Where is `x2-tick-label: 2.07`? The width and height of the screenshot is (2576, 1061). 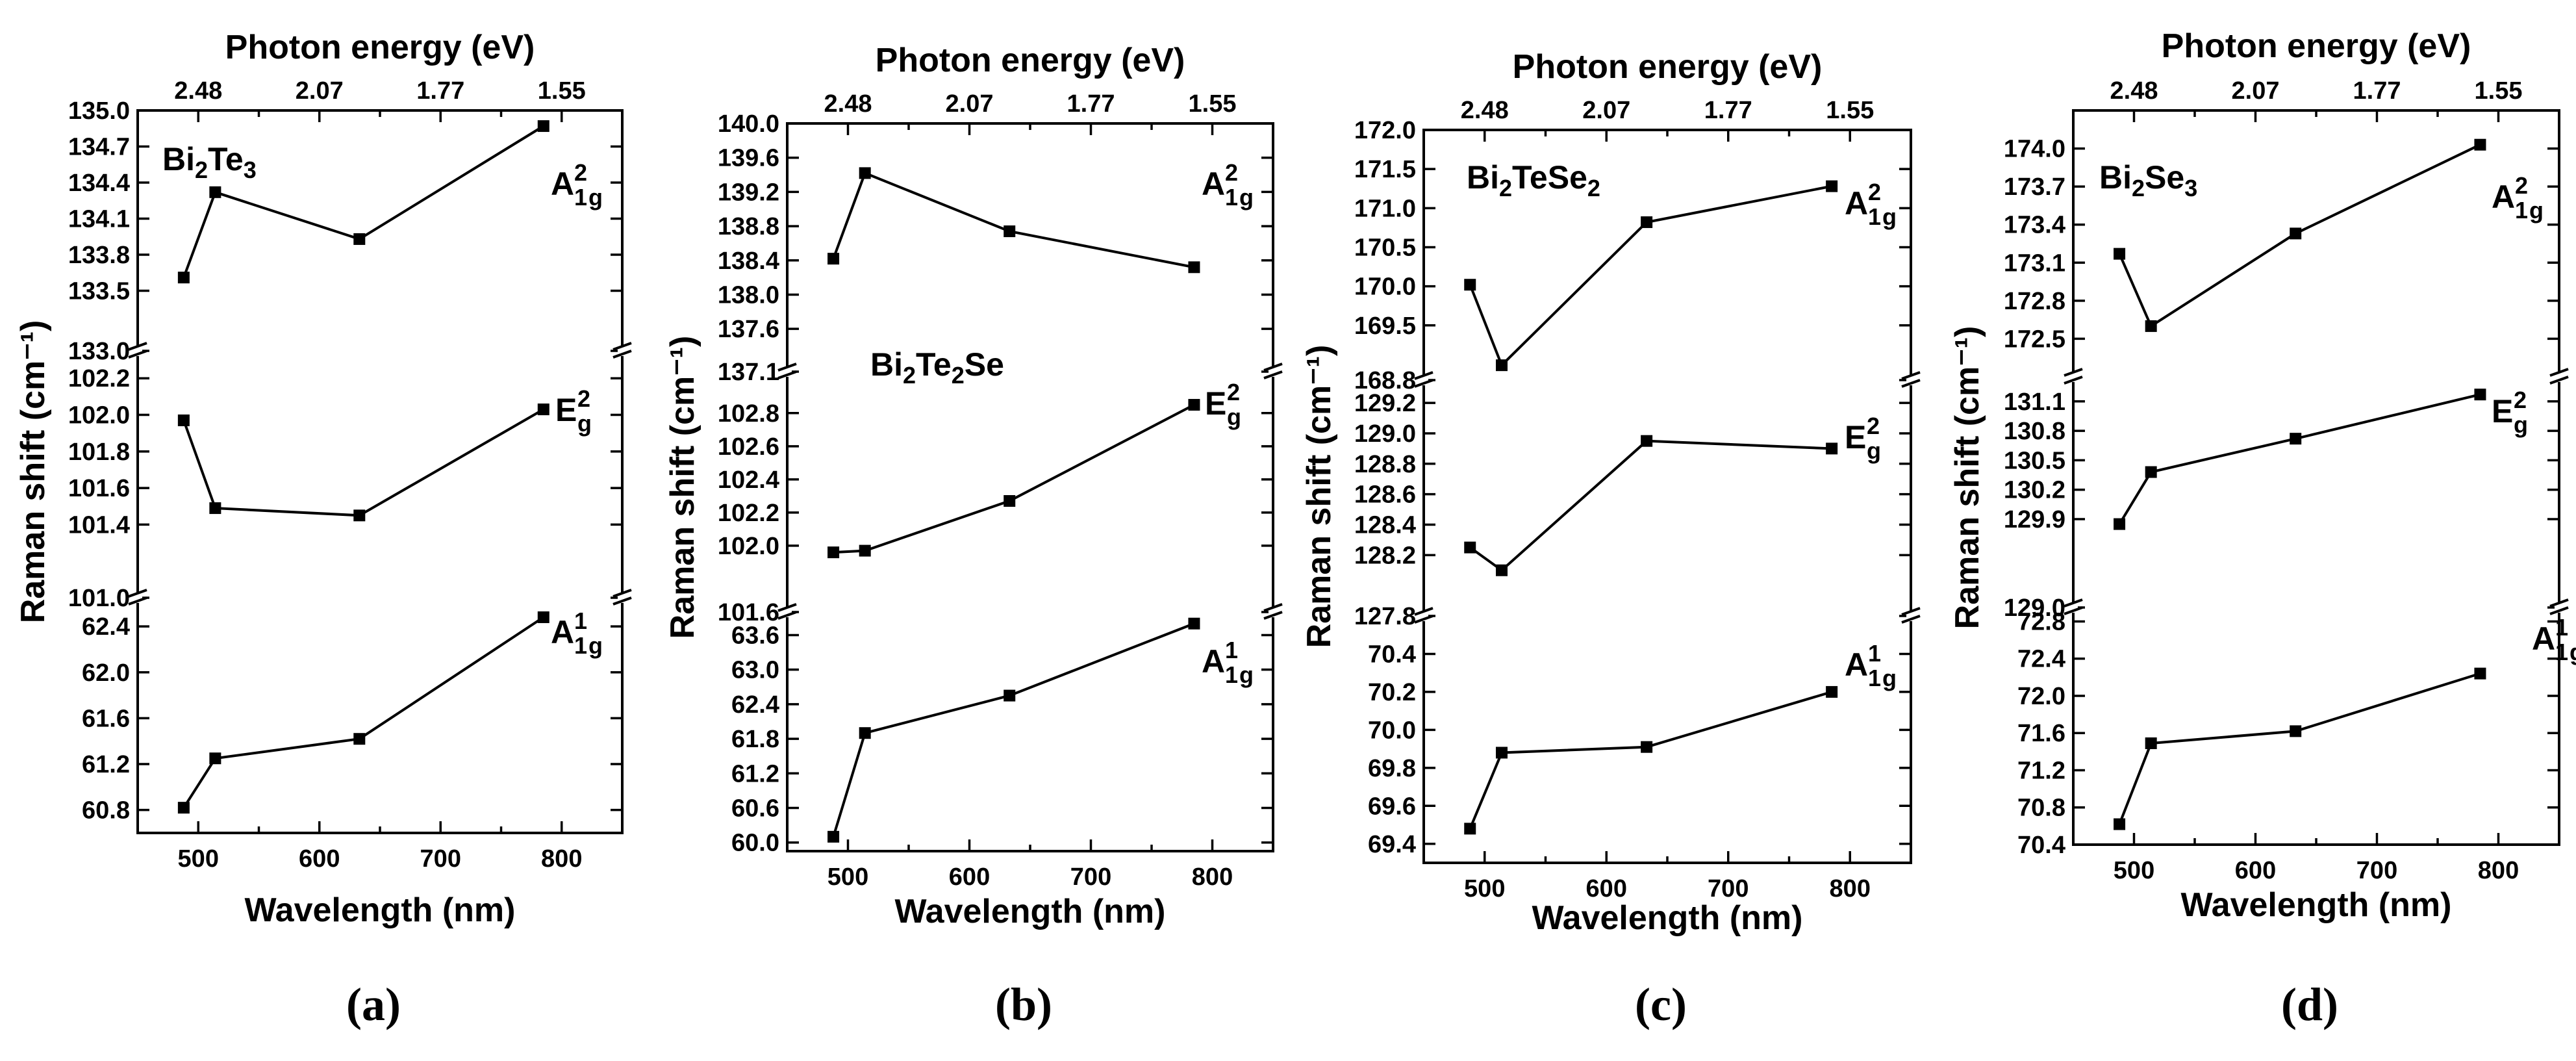 x2-tick-label: 2.07 is located at coordinates (320, 91).